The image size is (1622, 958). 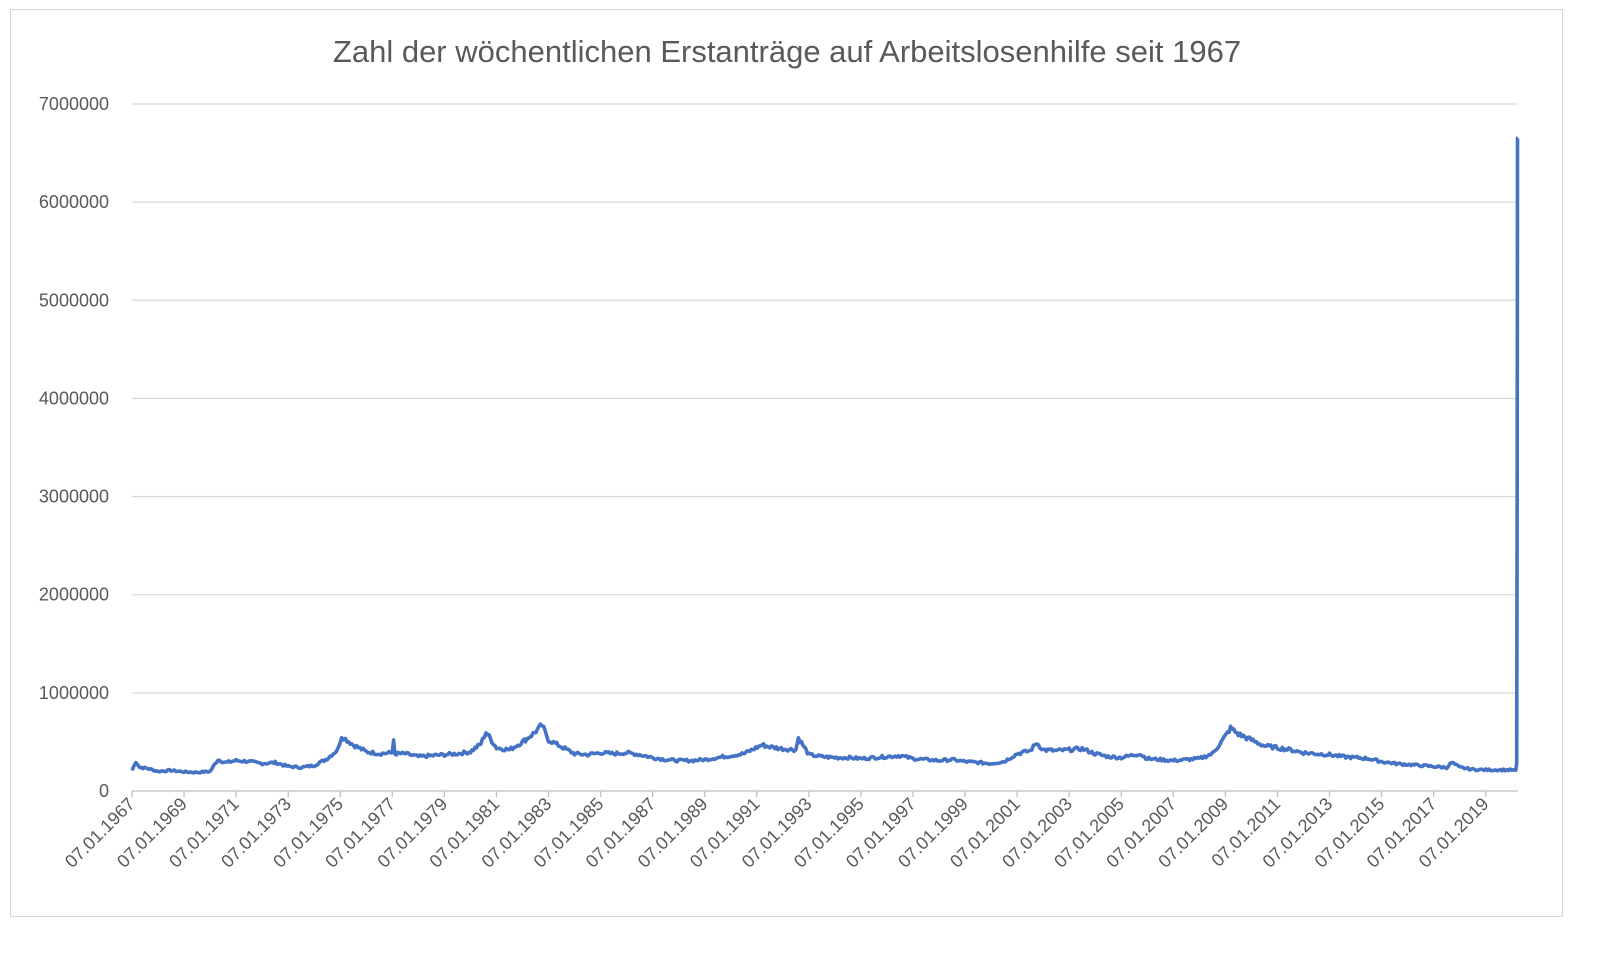 What do you see at coordinates (74, 693) in the screenshot?
I see `y-tick-label: 1000000` at bounding box center [74, 693].